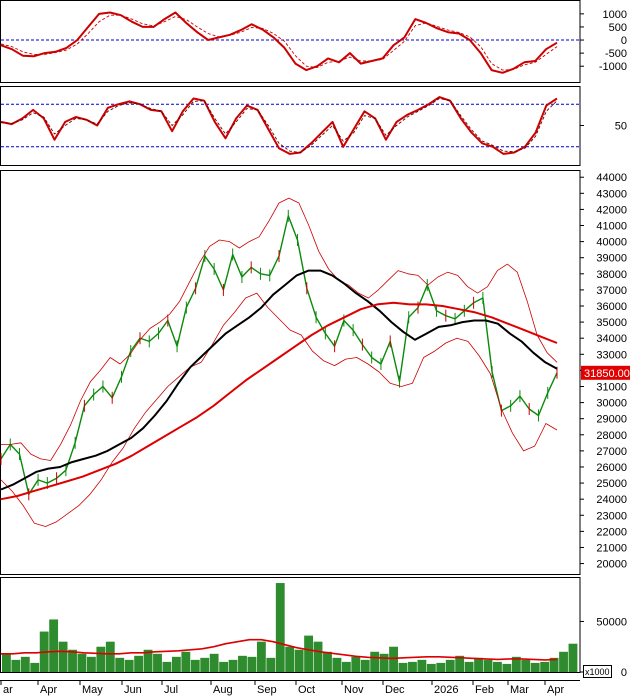  Describe the element at coordinates (133, 690) in the screenshot. I see `x-tick-label: Jun` at that location.